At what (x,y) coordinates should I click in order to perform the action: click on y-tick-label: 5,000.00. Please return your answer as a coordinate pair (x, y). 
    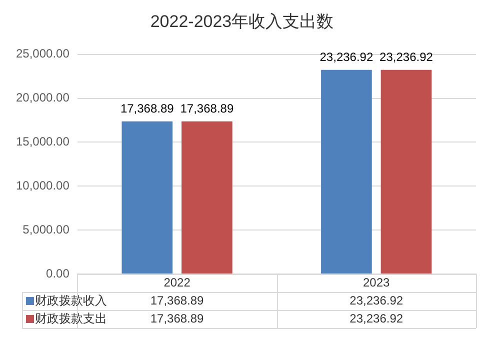
    Looking at the image, I should click on (46, 229).